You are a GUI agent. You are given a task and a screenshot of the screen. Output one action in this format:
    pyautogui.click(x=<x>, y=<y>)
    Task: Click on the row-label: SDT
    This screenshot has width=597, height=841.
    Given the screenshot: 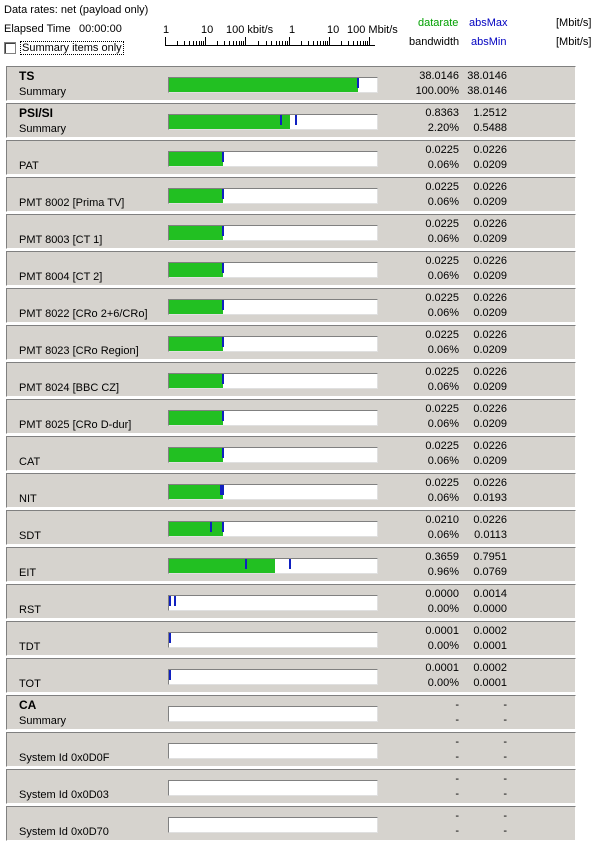 What is the action you would take?
    pyautogui.click(x=30, y=536)
    